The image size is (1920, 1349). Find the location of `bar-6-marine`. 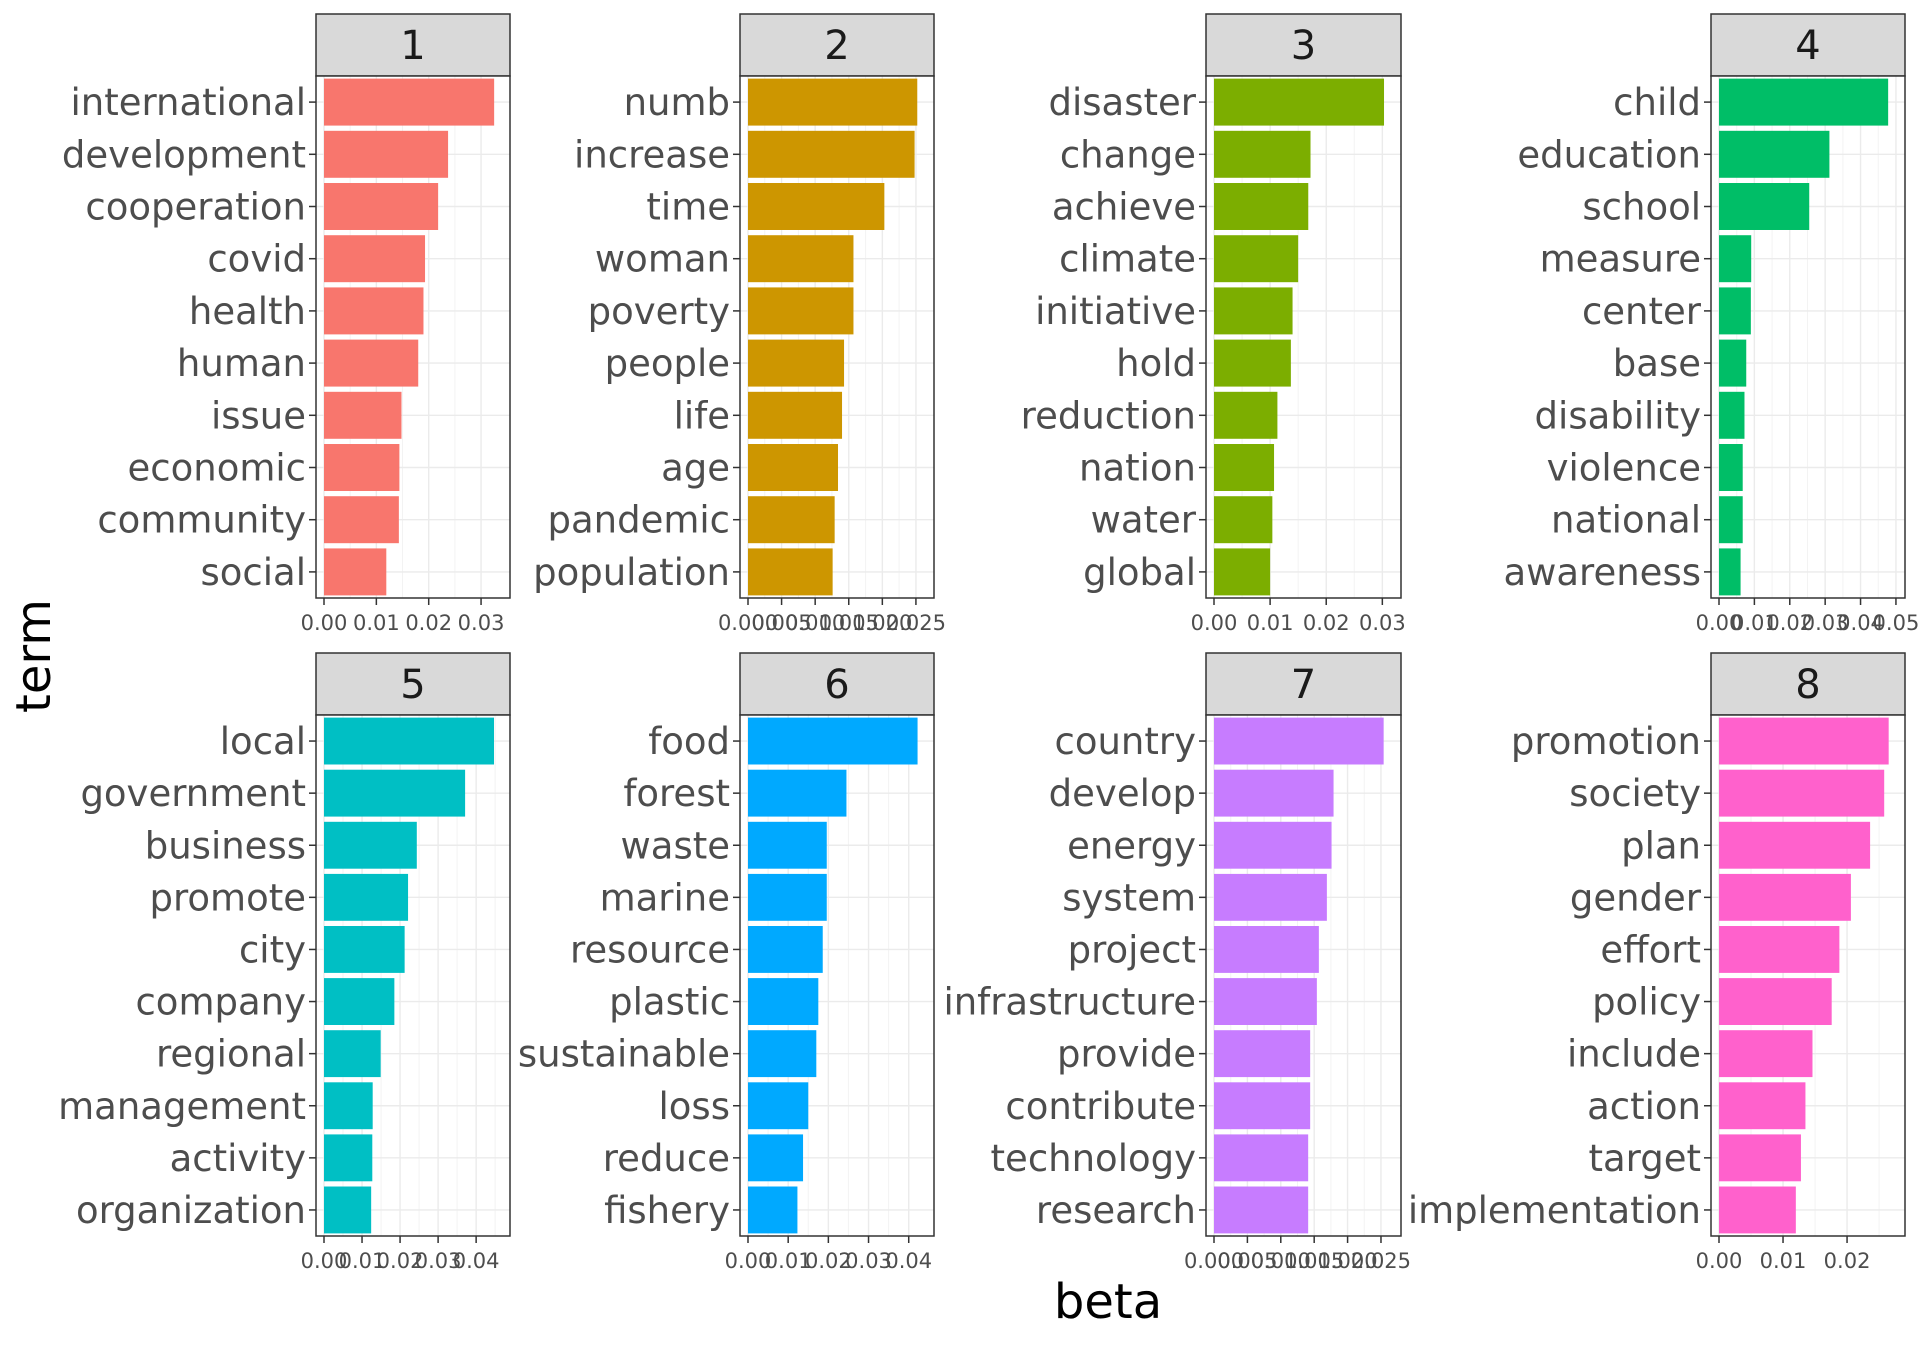

bar-6-marine is located at coordinates (787, 897).